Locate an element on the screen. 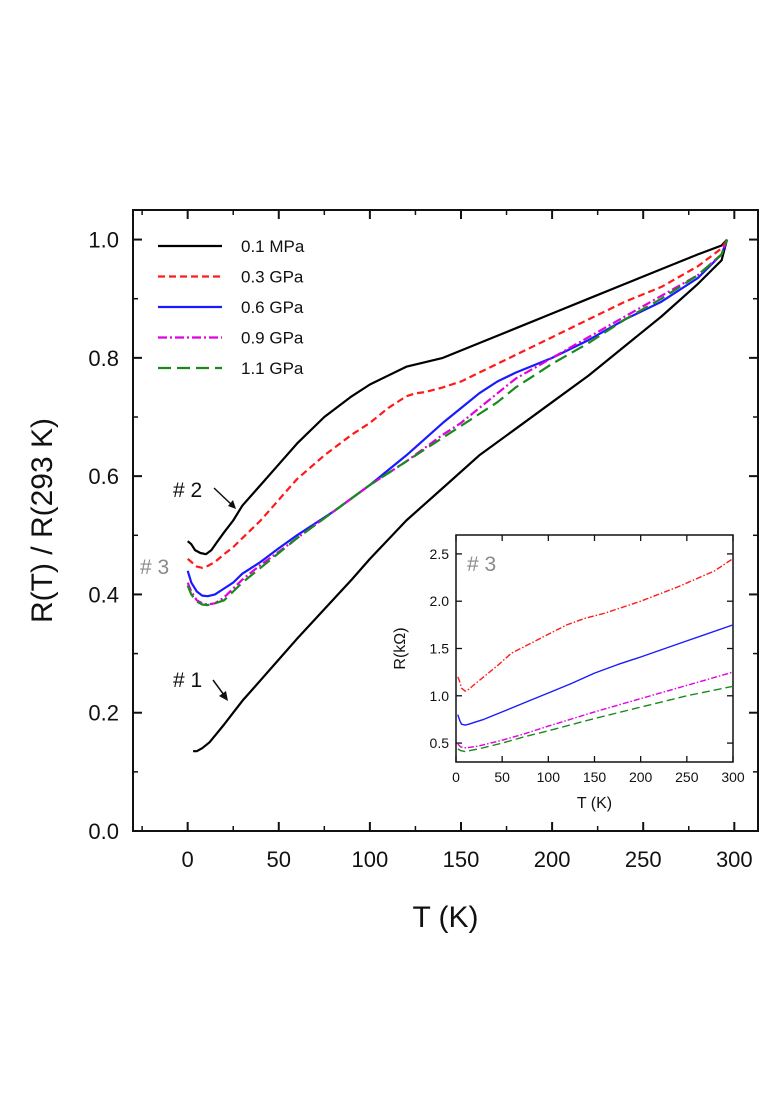  x-tick-label: 100 is located at coordinates (370, 859).